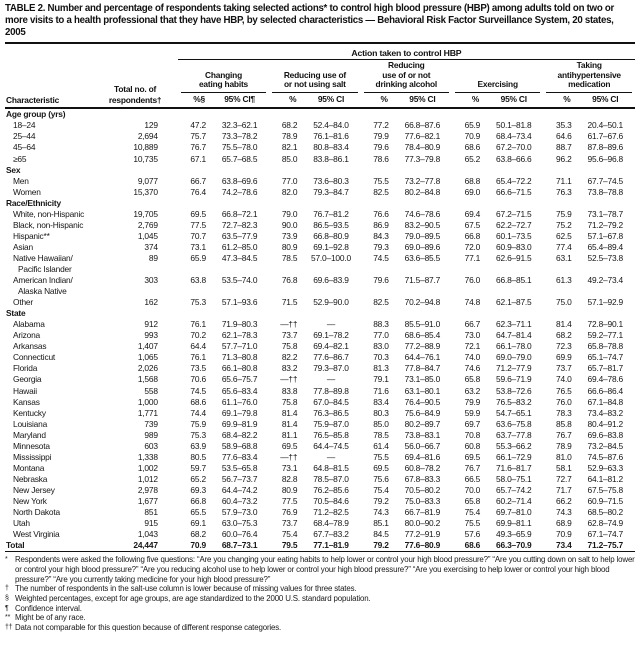 The image size is (640, 665). Describe the element at coordinates (54, 77) in the screenshot. I see `column-header-characteristic: Characteristic` at that location.